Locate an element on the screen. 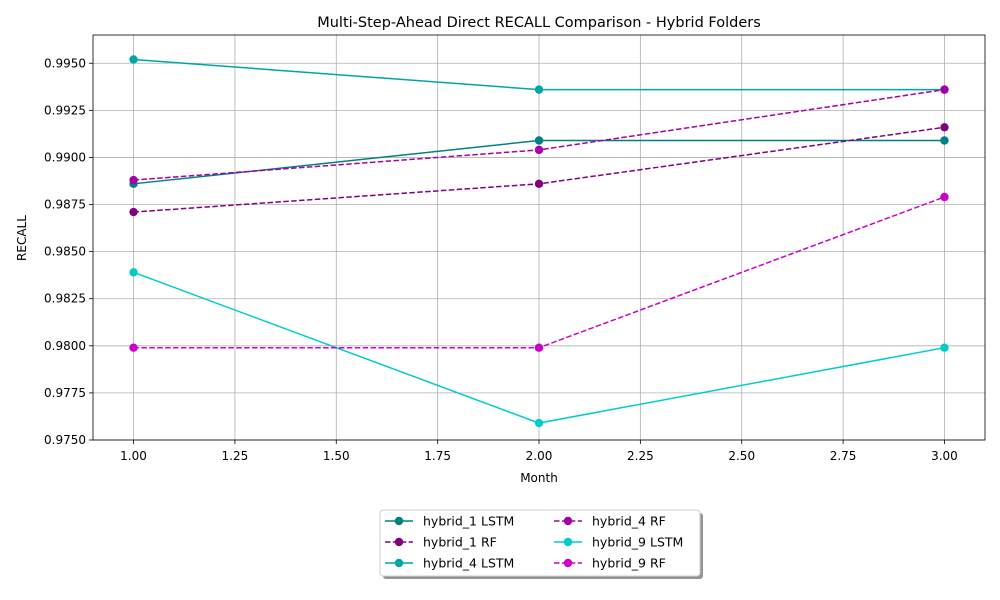 The image size is (1000, 600). legend-label: hybrid_4 RF is located at coordinates (629, 521).